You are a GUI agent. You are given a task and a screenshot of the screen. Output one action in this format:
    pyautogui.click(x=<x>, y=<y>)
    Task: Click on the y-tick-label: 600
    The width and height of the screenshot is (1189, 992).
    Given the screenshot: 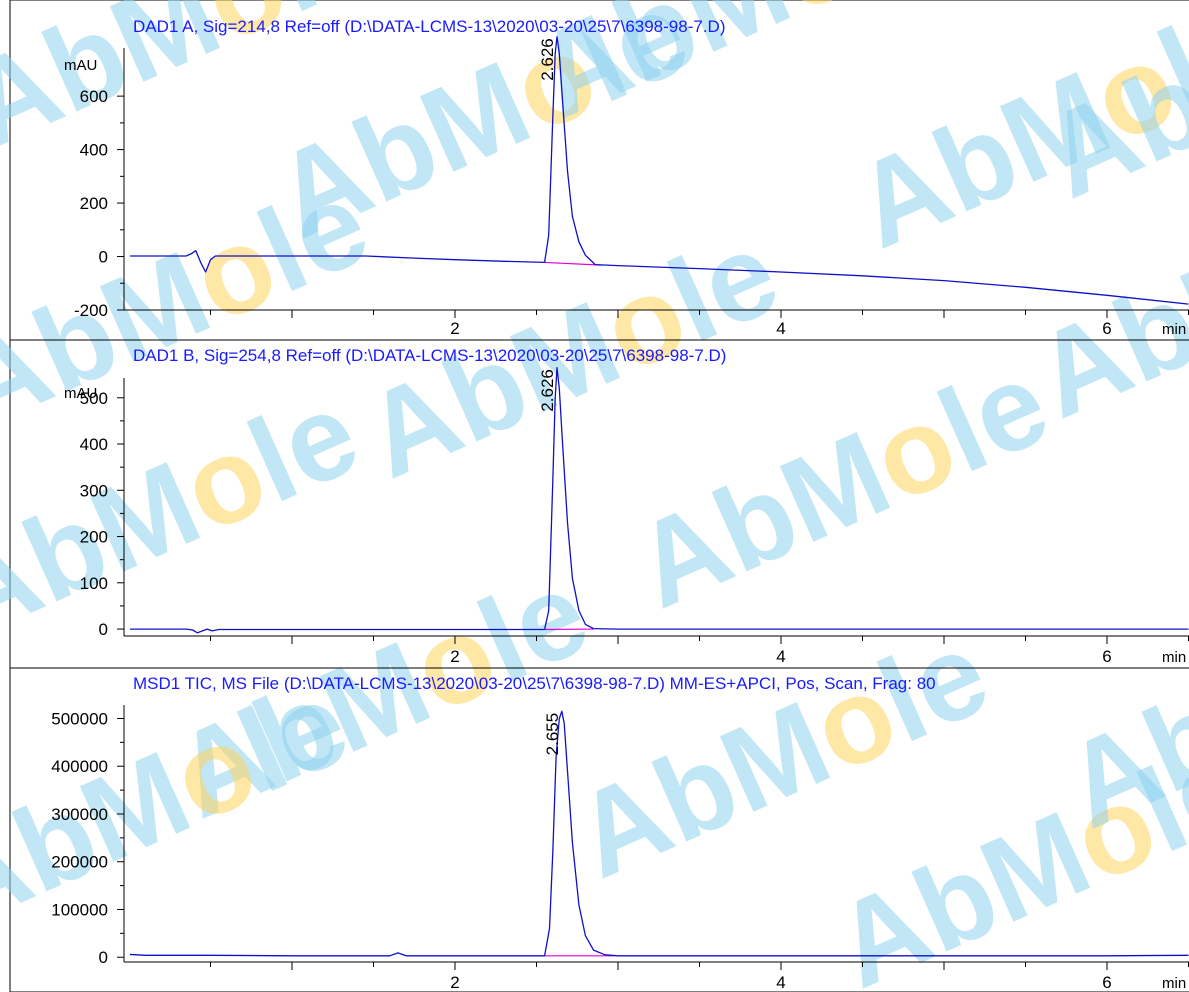 What is the action you would take?
    pyautogui.click(x=94, y=96)
    